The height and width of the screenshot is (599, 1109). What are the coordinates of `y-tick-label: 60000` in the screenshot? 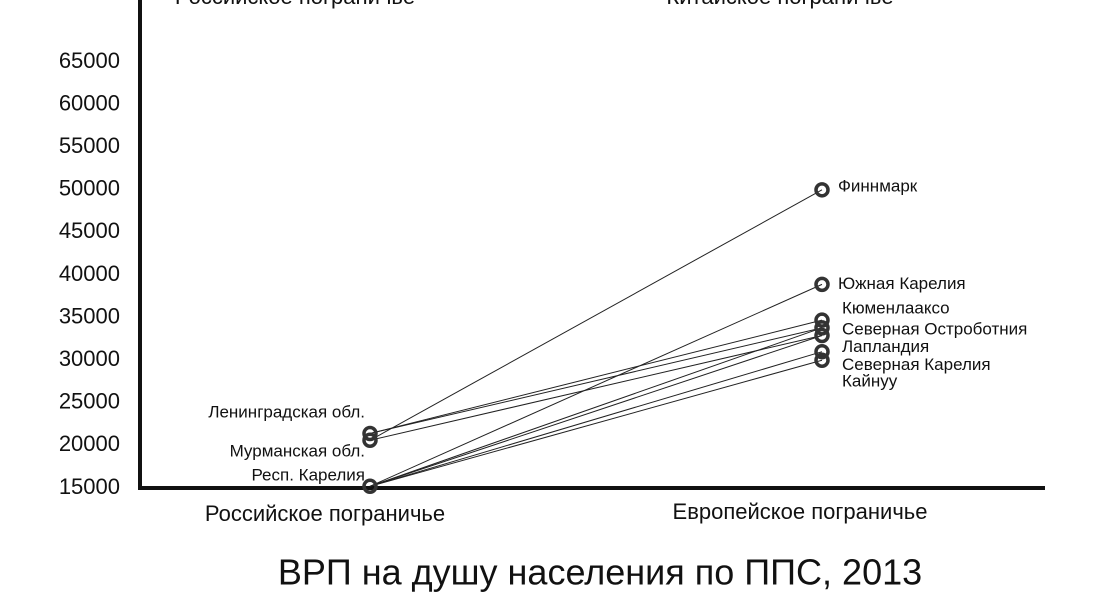 It's located at (89, 102).